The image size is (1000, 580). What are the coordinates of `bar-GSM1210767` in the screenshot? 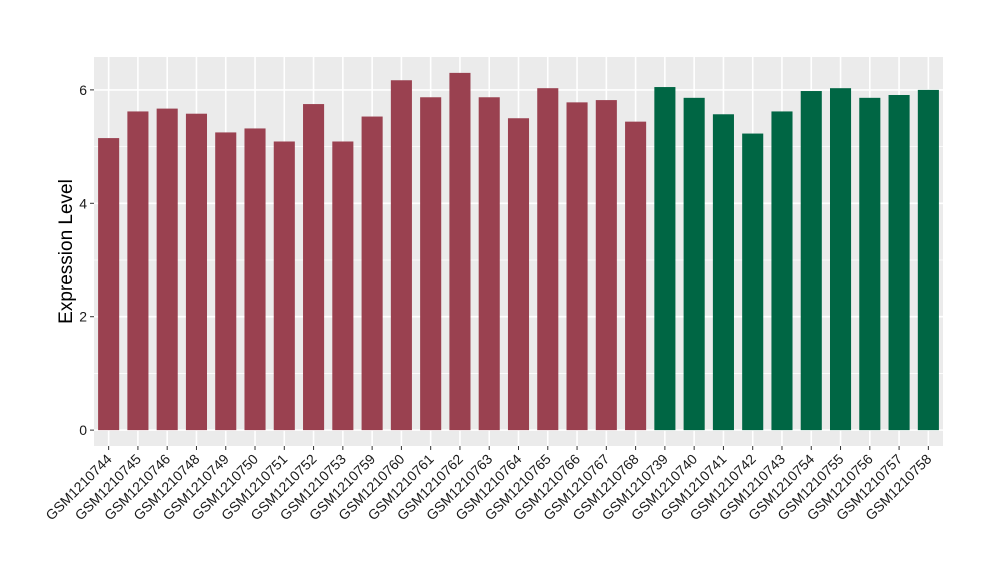 It's located at (606, 265).